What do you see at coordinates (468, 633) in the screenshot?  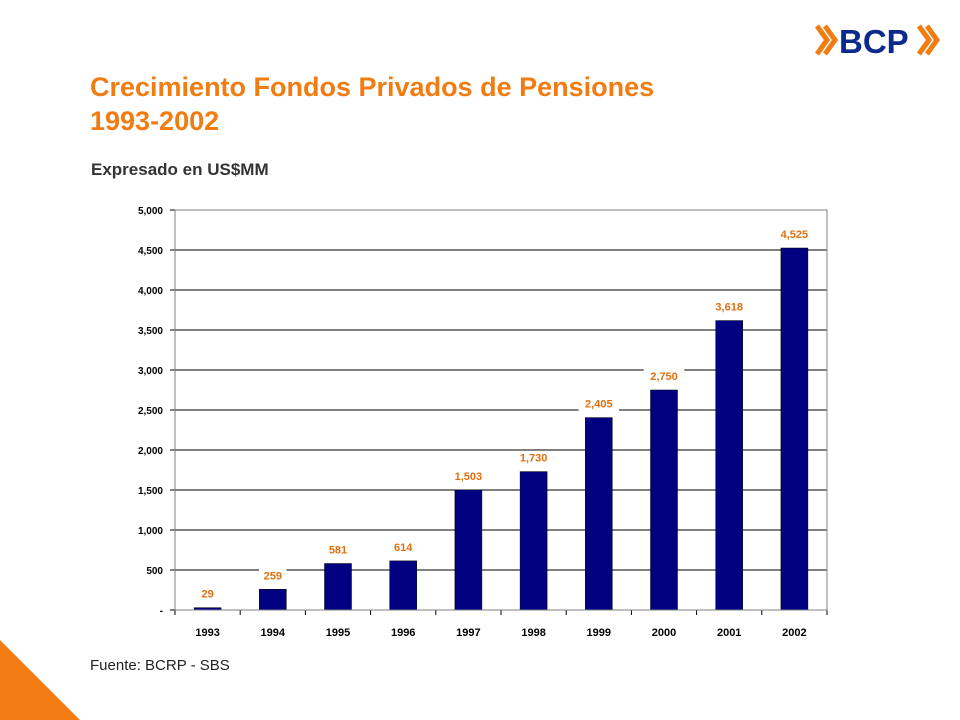 I see `x-tick-label: 1997` at bounding box center [468, 633].